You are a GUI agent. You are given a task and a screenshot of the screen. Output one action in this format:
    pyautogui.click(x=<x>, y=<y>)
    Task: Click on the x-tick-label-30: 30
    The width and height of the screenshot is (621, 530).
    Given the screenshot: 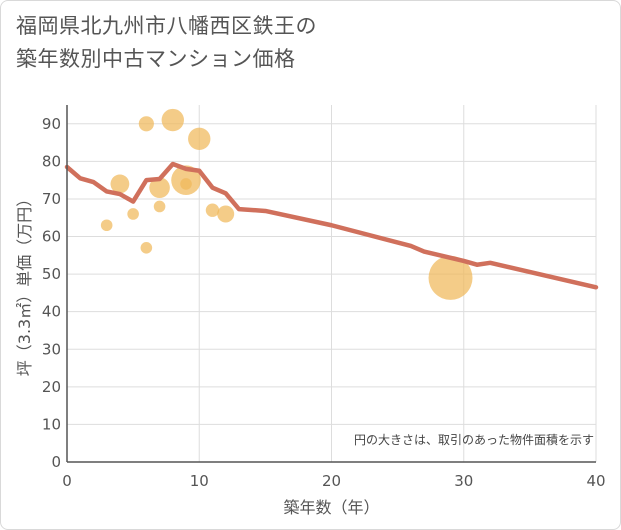 What is the action you would take?
    pyautogui.click(x=463, y=481)
    